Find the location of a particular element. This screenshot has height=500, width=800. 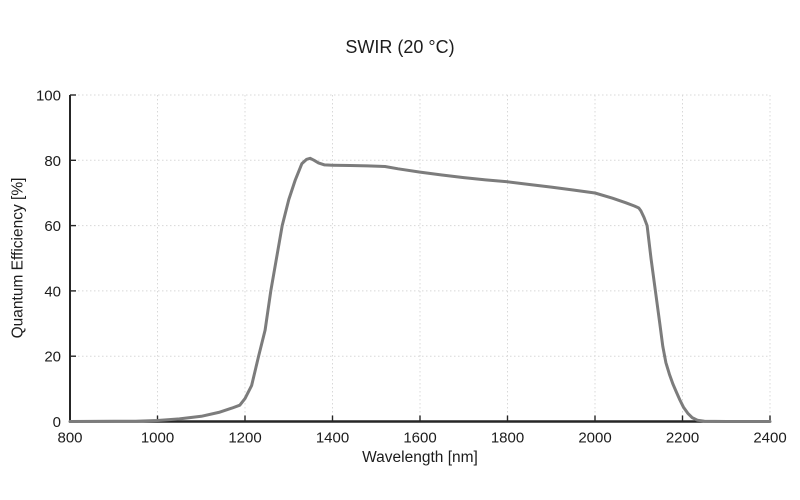

y-tick-label: 60 is located at coordinates (52, 226).